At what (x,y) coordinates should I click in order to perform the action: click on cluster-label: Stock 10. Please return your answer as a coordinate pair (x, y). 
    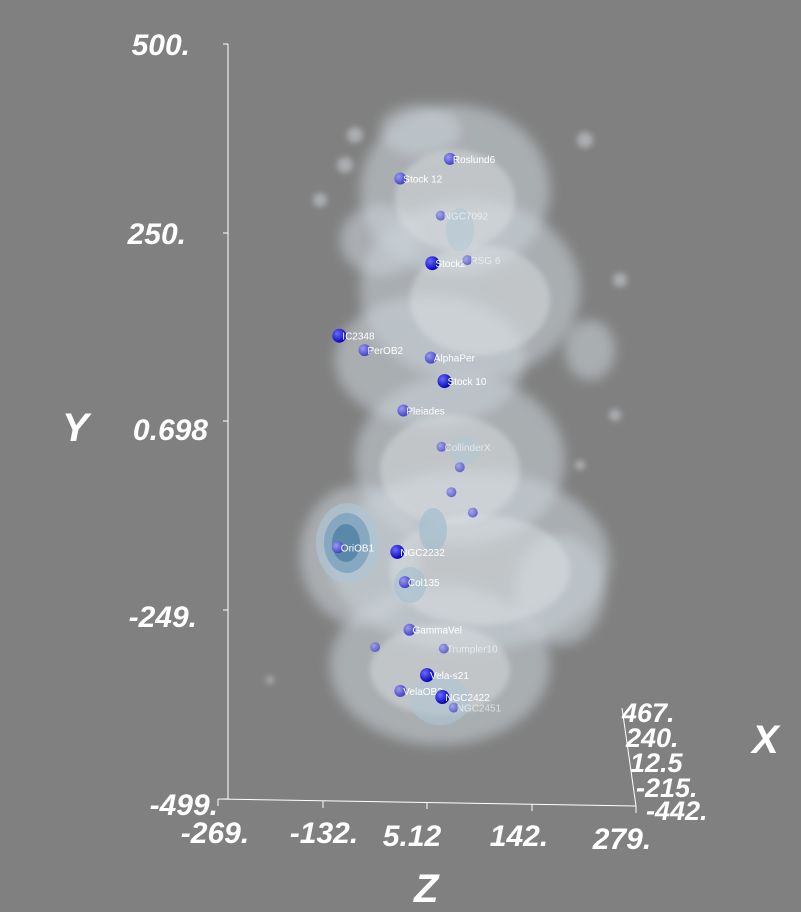
    Looking at the image, I should click on (467, 382).